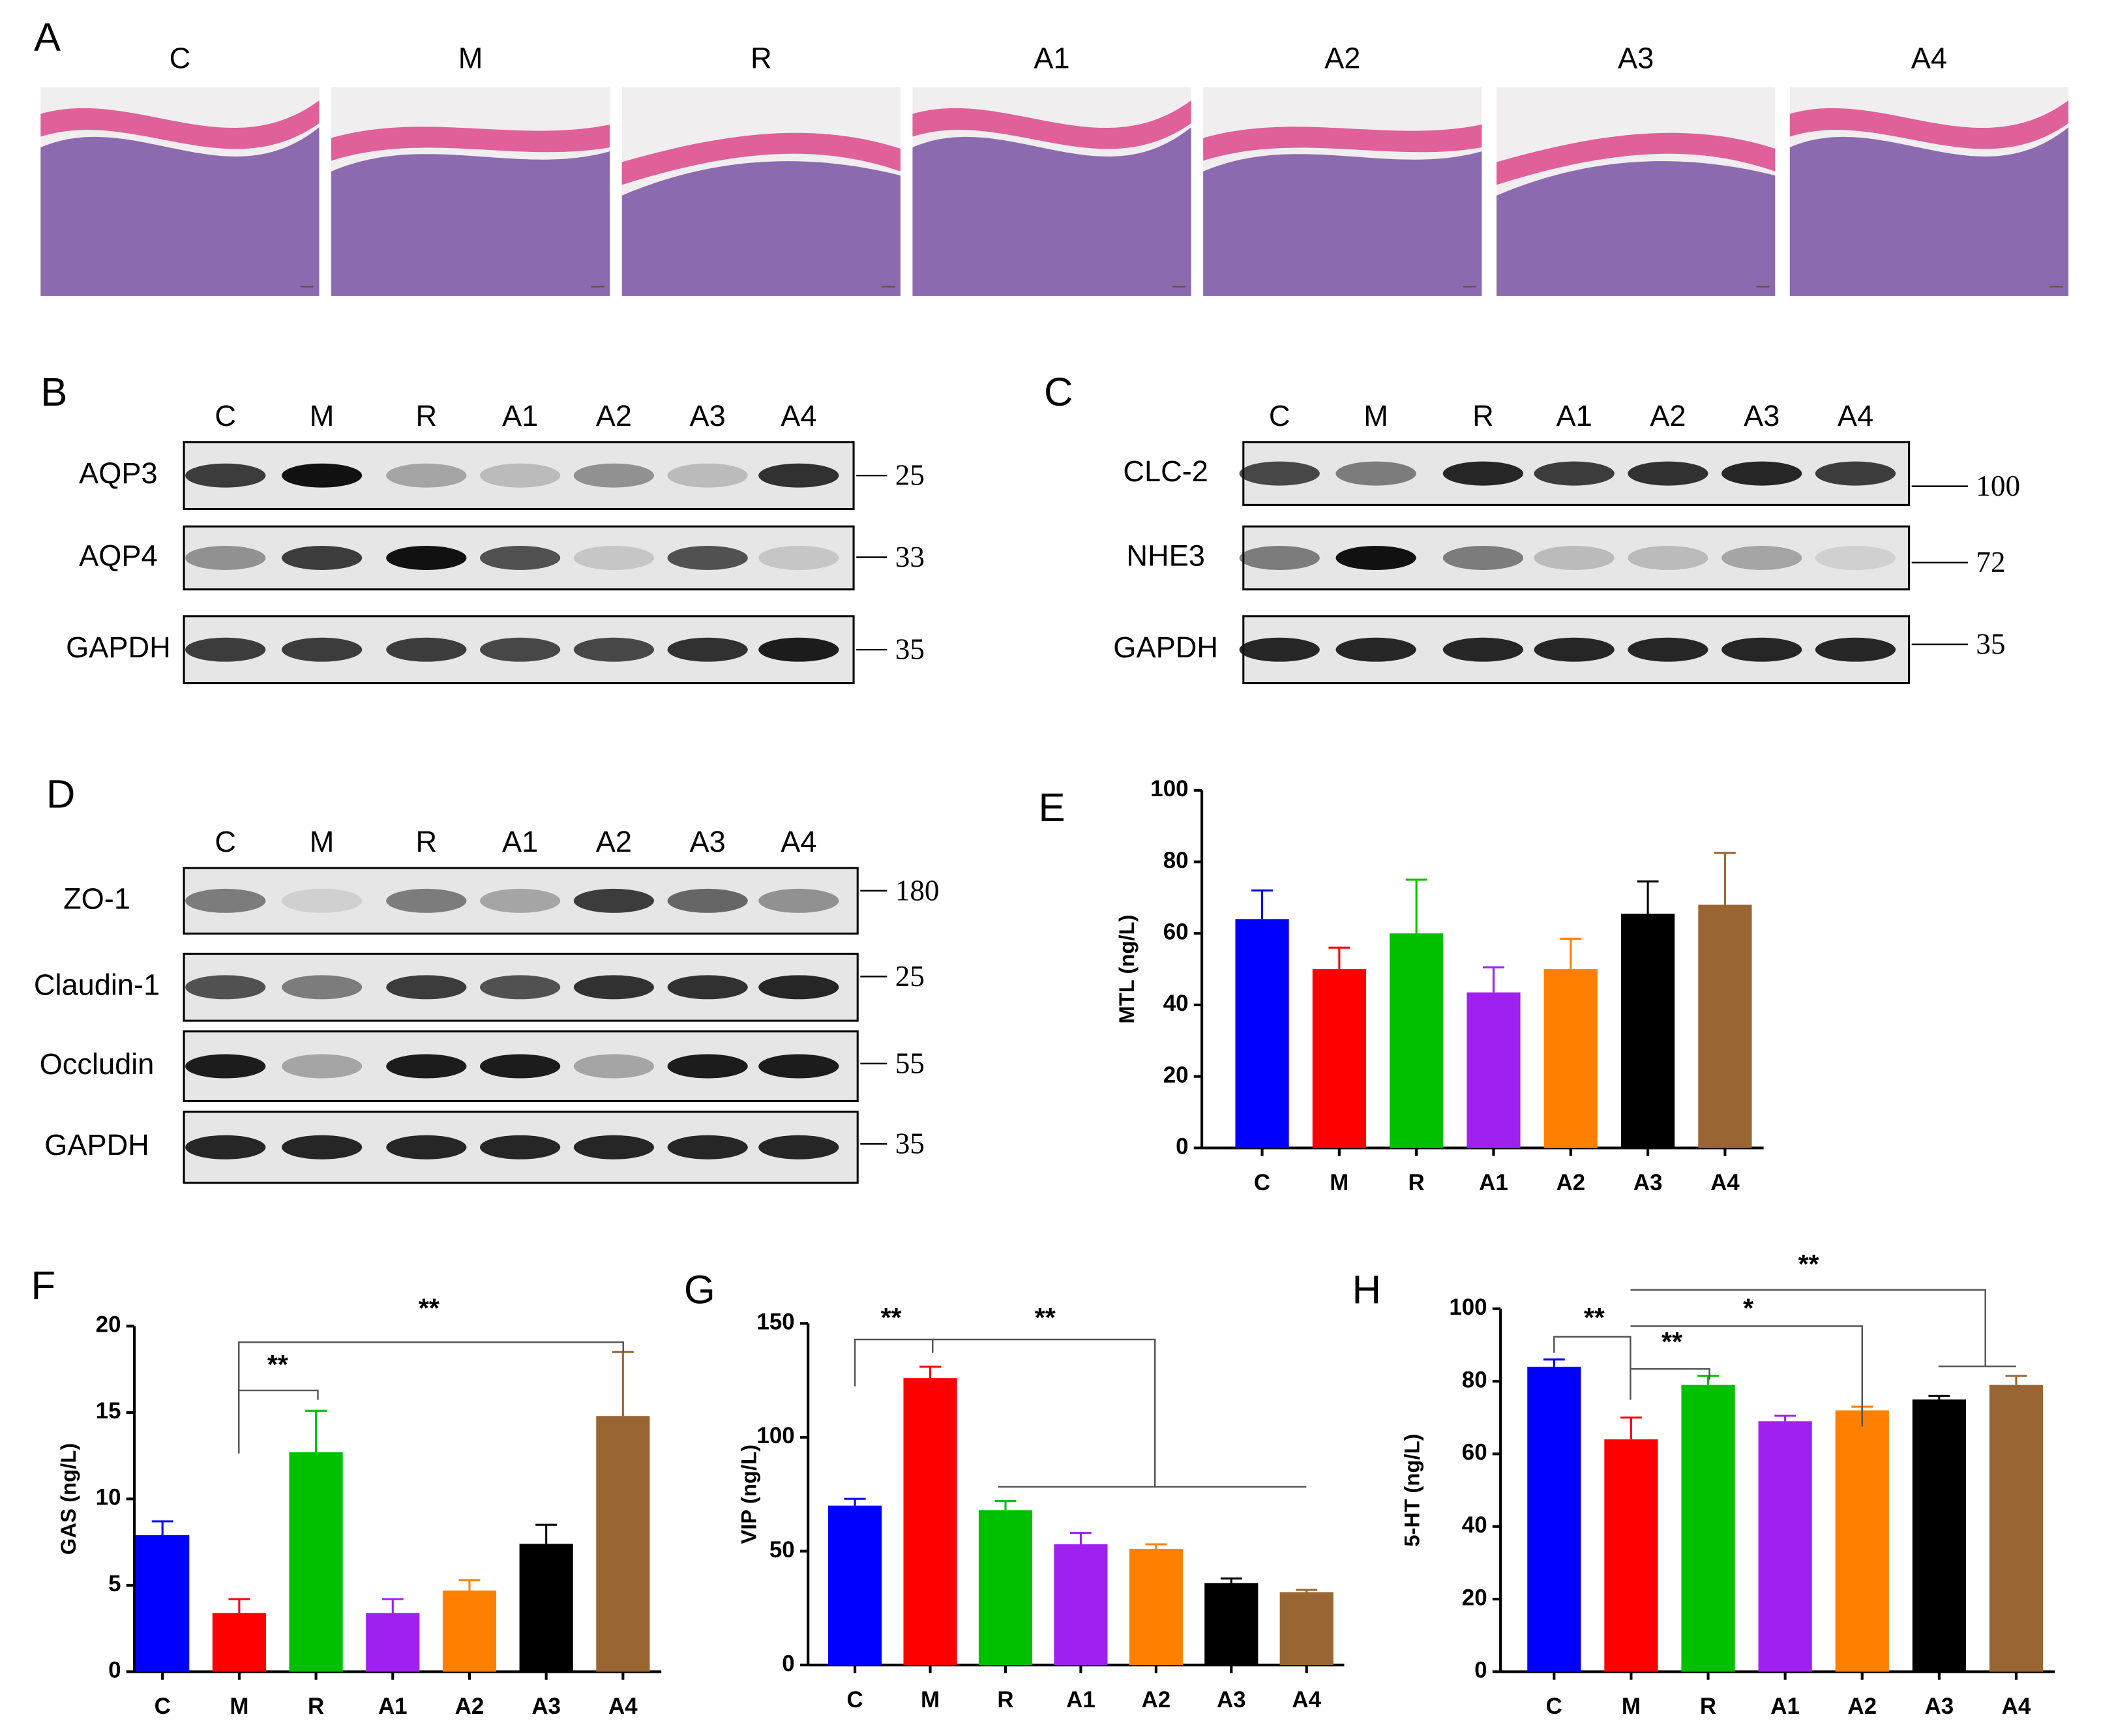  Describe the element at coordinates (1005, 1700) in the screenshot. I see `x-tick-label: R` at that location.